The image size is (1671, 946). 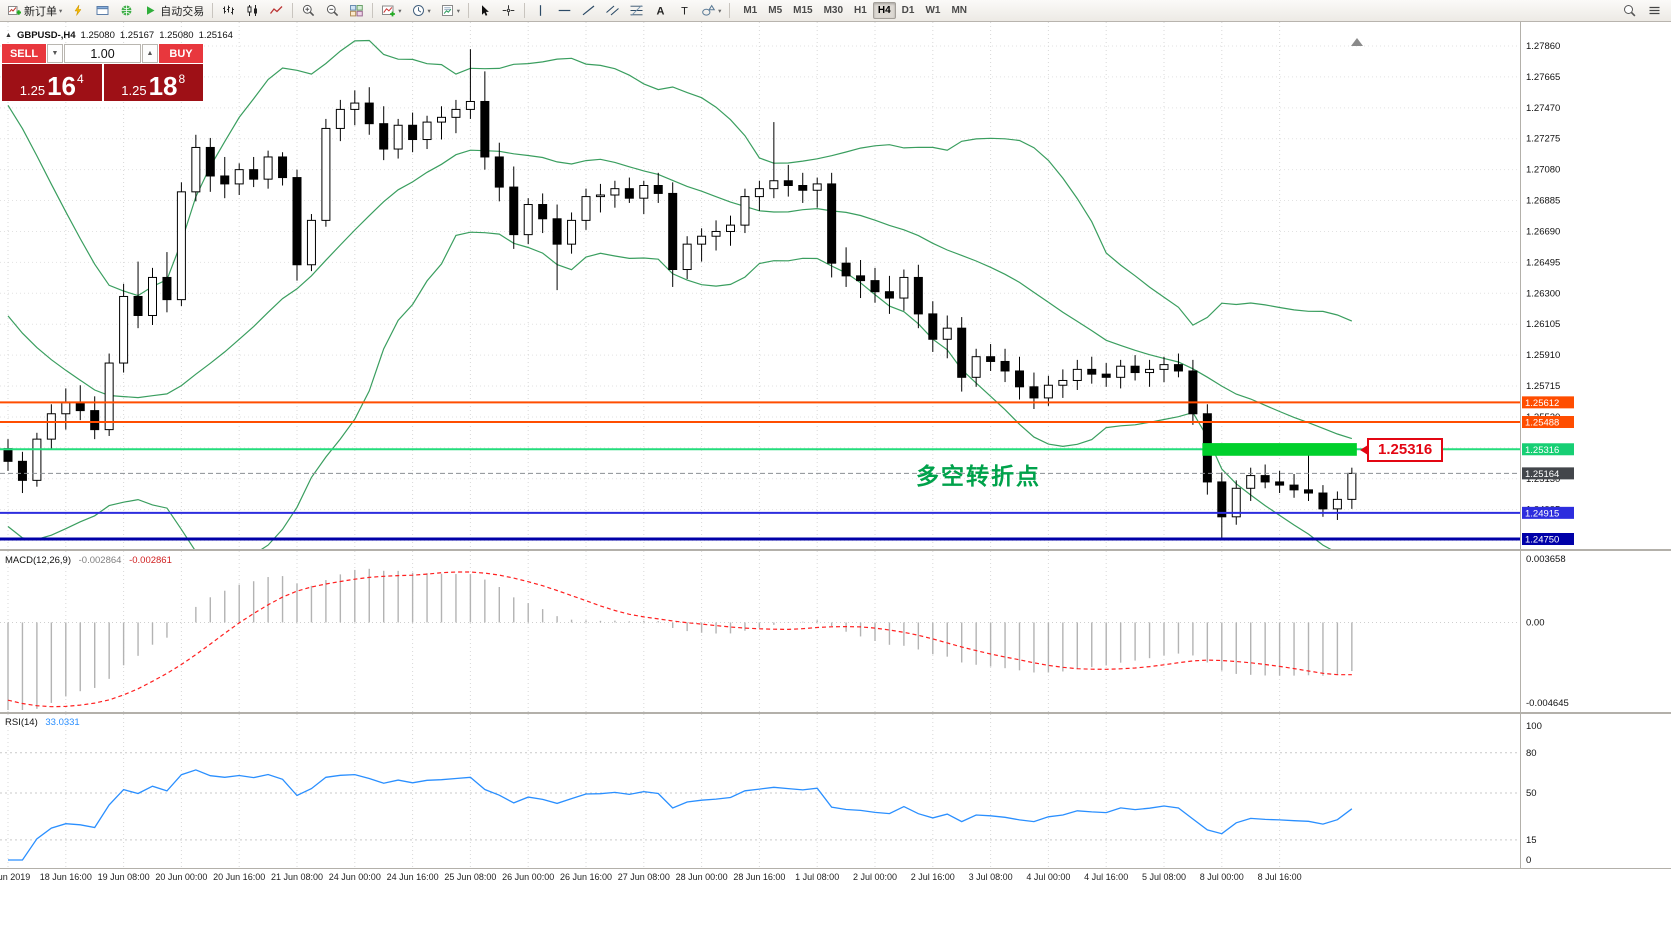 I want to click on timeframe-m15: M15, so click(x=803, y=10).